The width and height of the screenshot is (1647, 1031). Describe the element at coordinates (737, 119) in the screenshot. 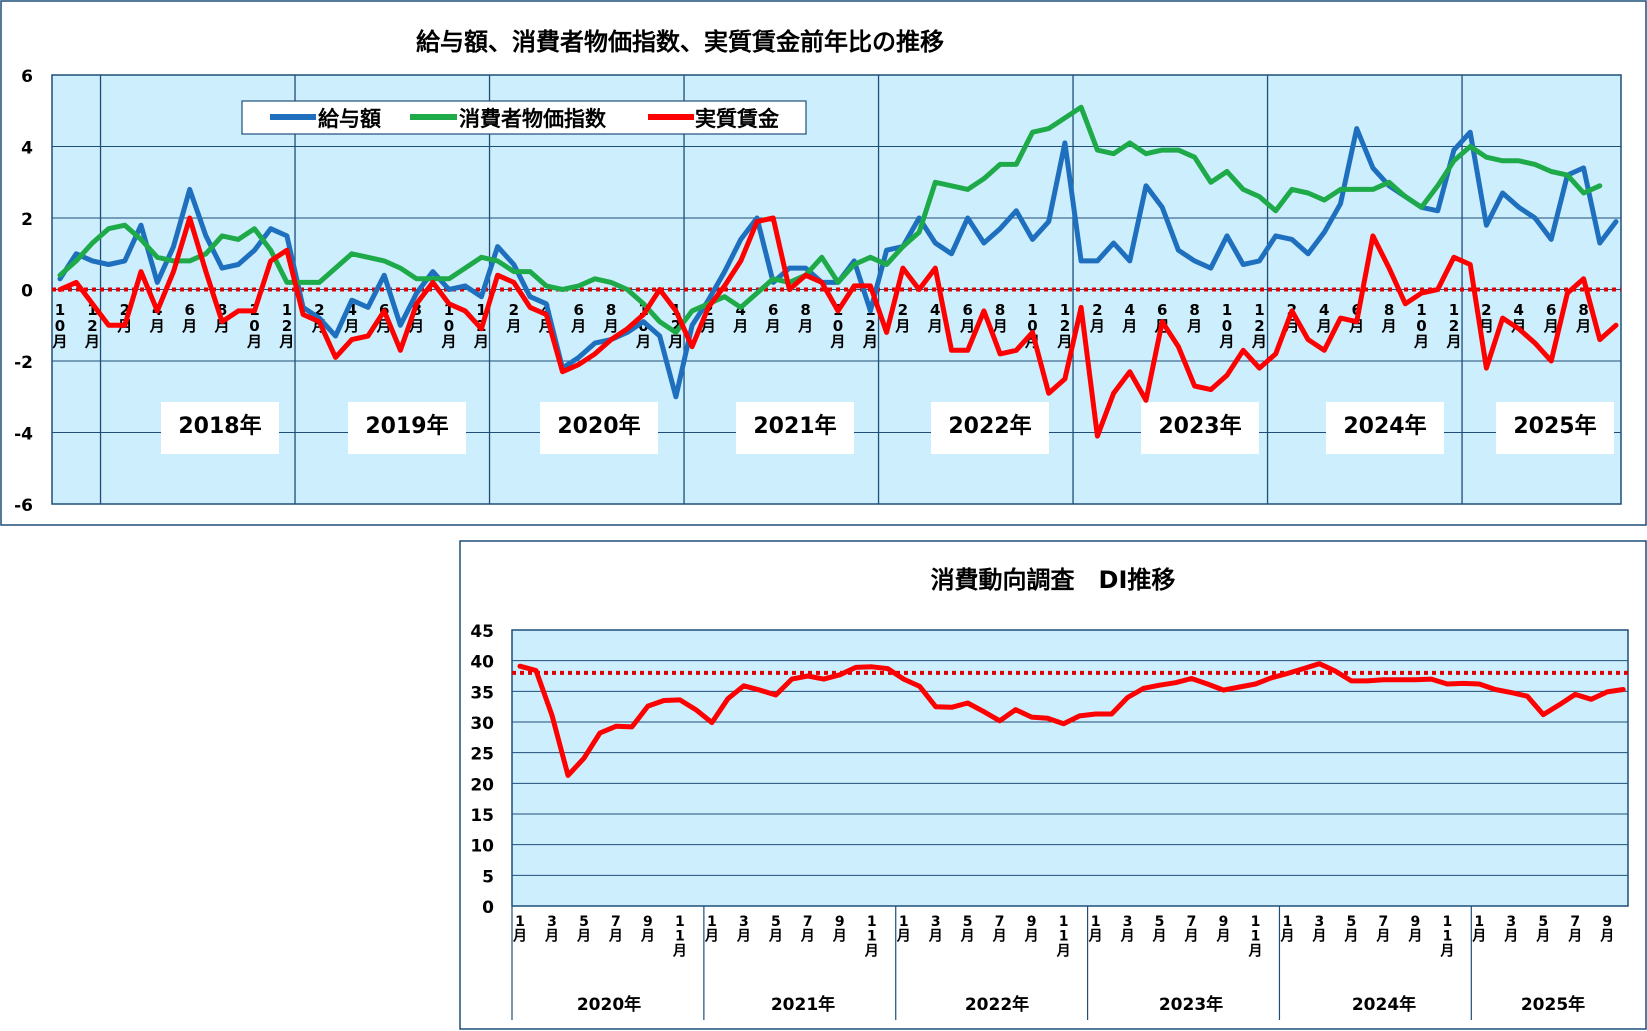

I see `legend-label-real-wage: 実質賃金` at that location.